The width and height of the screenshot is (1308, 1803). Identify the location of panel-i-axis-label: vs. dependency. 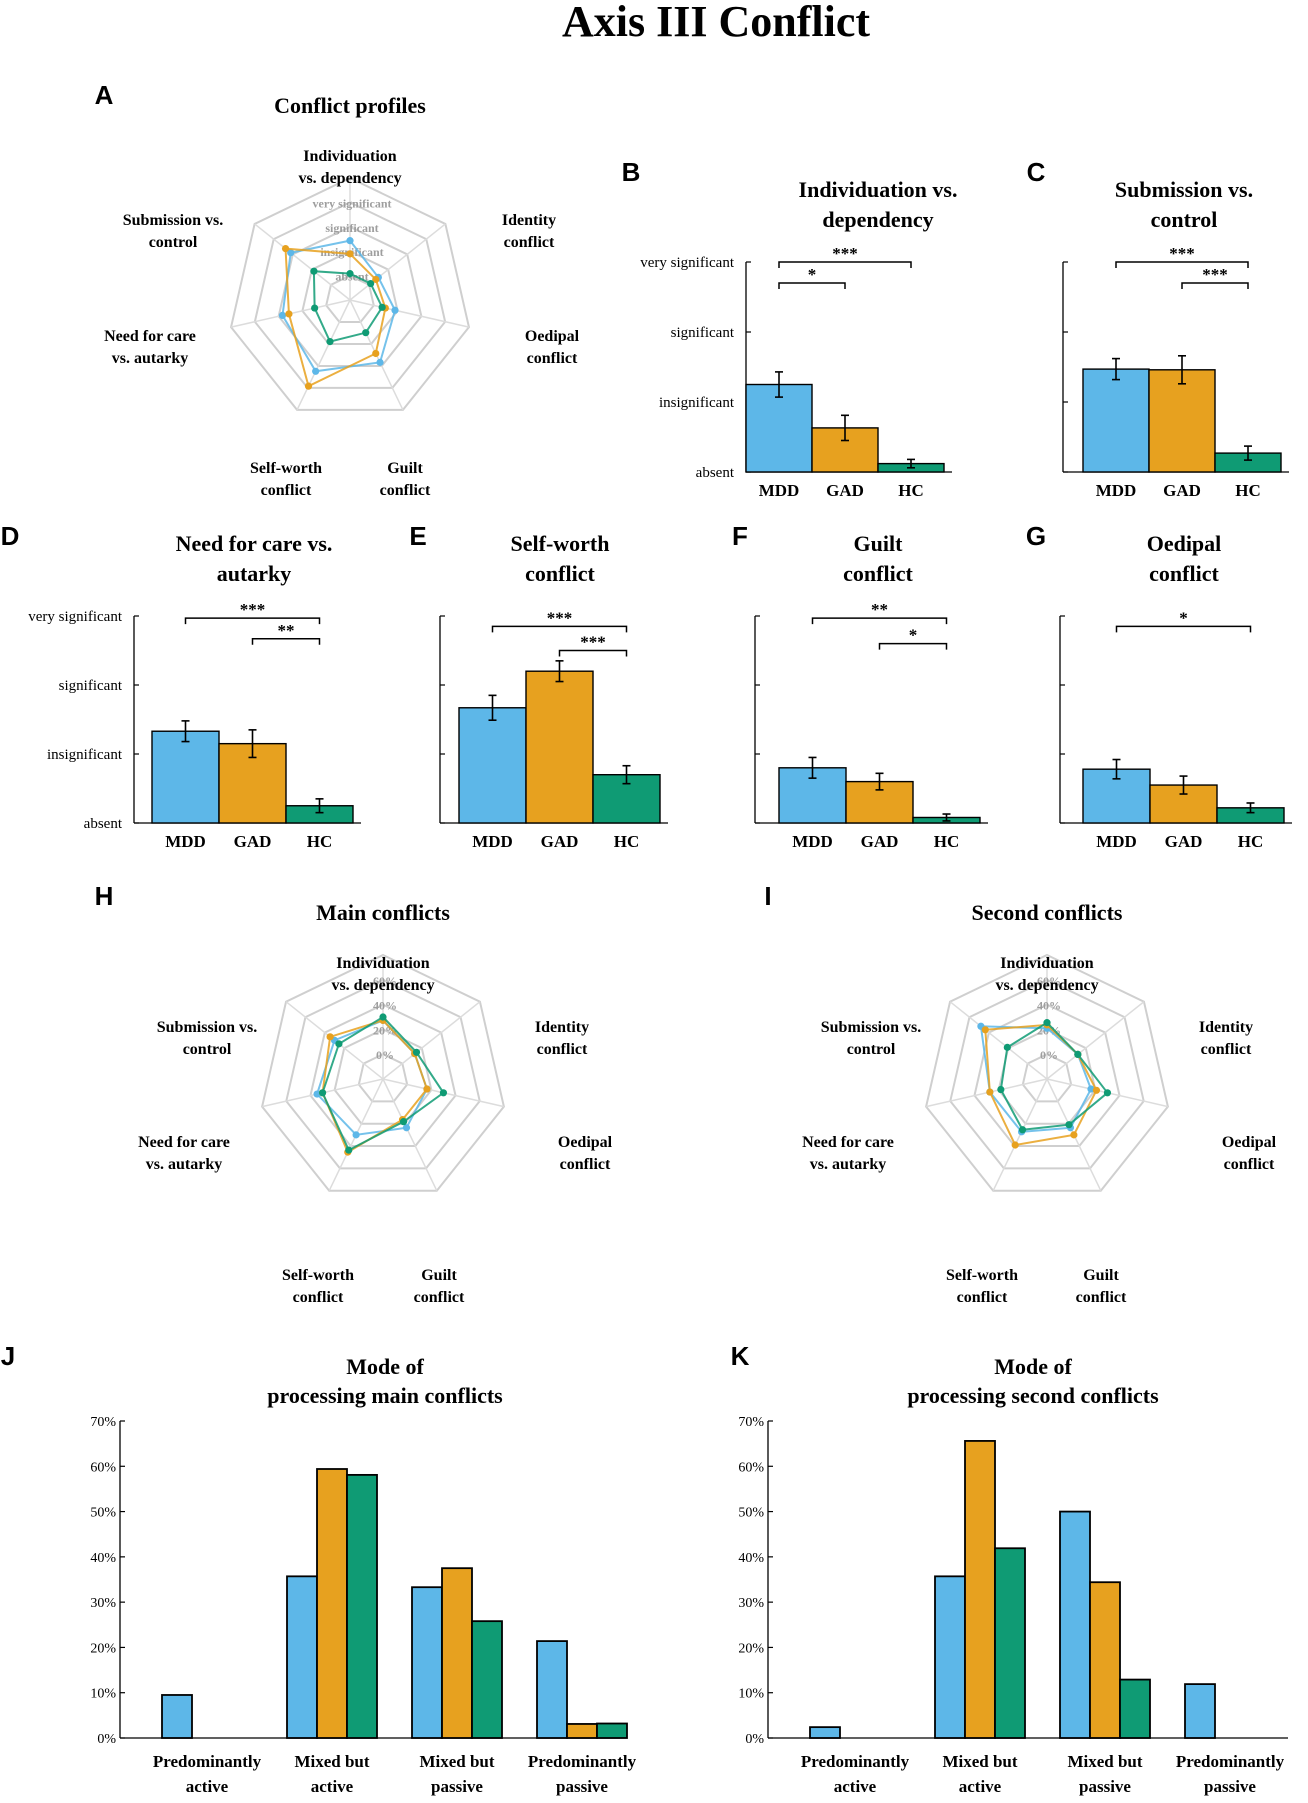
(1046, 985).